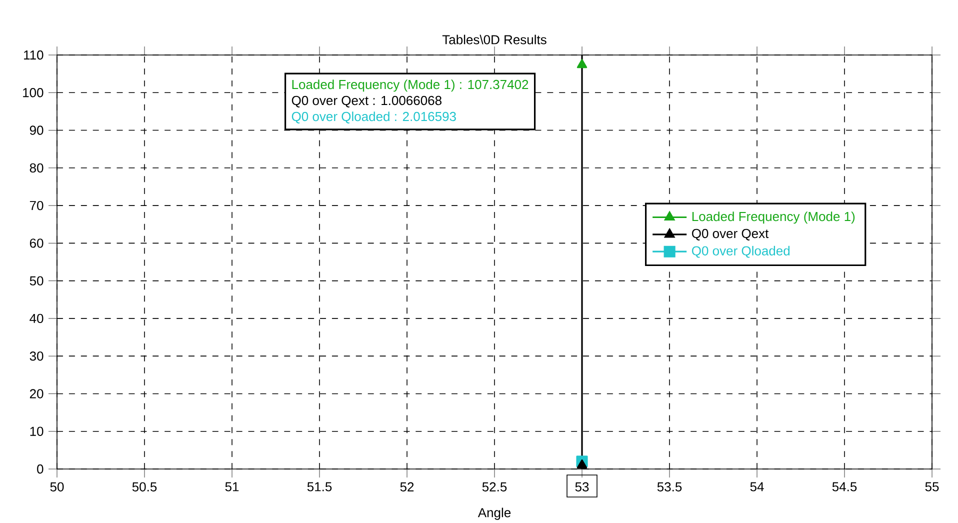 This screenshot has height=523, width=958. I want to click on x-tick-label: 50.5, so click(144, 487).